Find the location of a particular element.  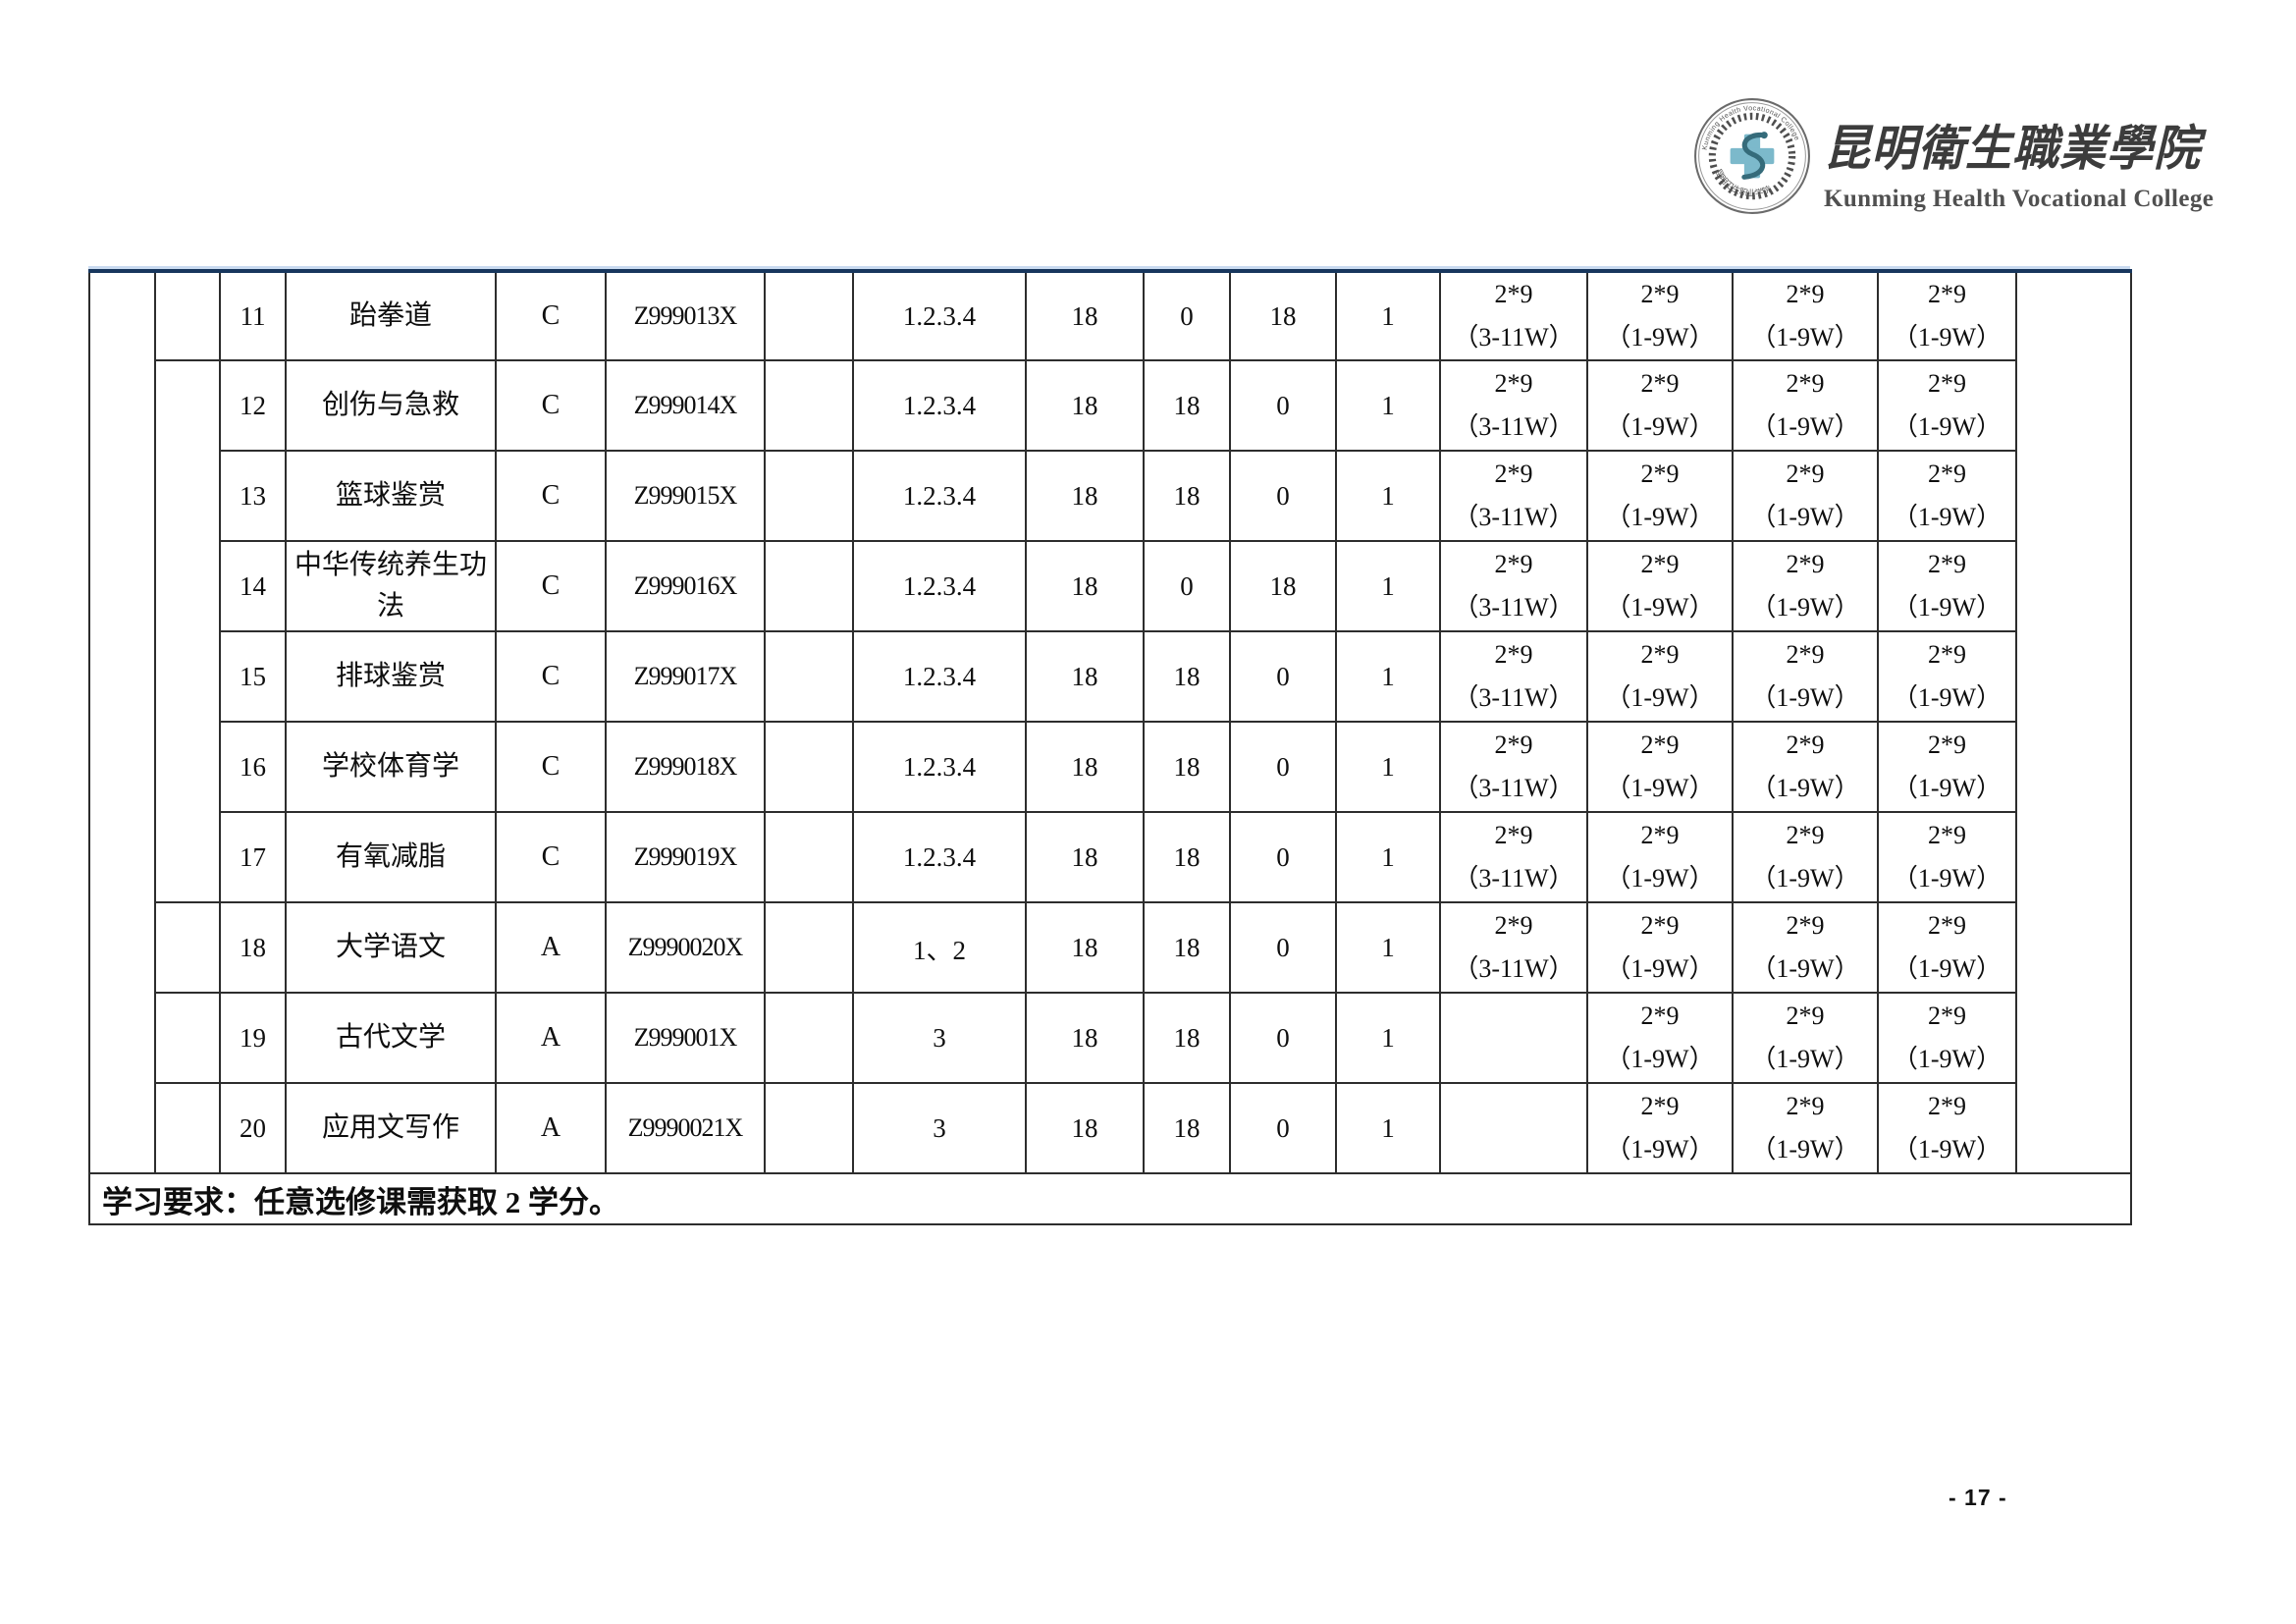

course-practice-hours: 18 is located at coordinates (1283, 586).